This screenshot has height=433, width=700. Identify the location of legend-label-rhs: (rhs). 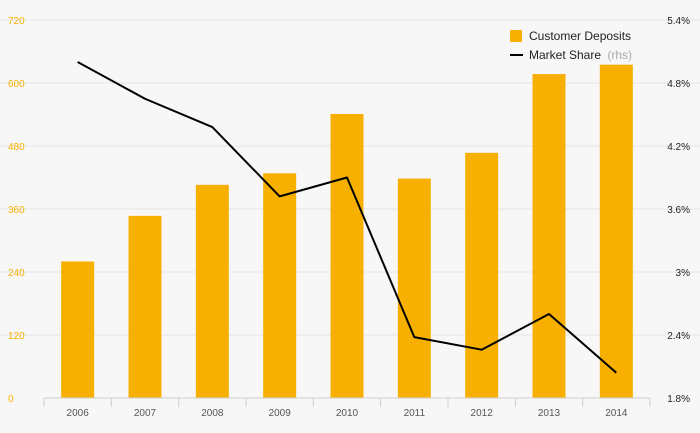
(619, 55).